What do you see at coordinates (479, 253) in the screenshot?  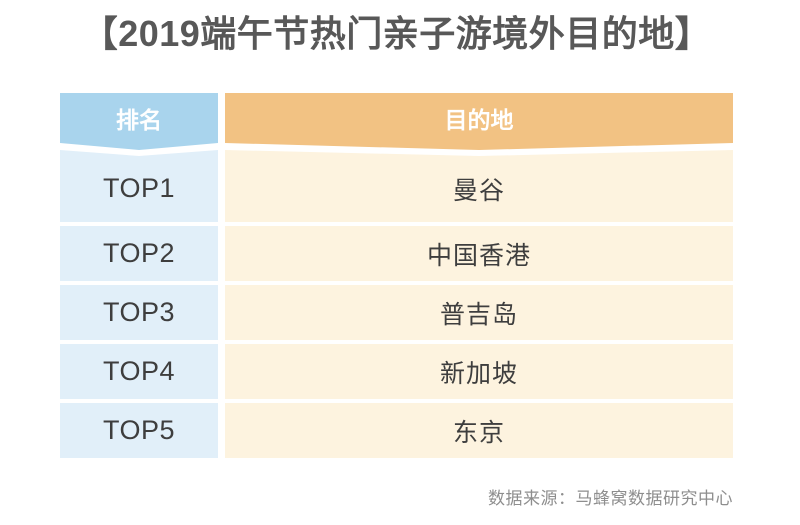 I see `destination-cell: 中国香港` at bounding box center [479, 253].